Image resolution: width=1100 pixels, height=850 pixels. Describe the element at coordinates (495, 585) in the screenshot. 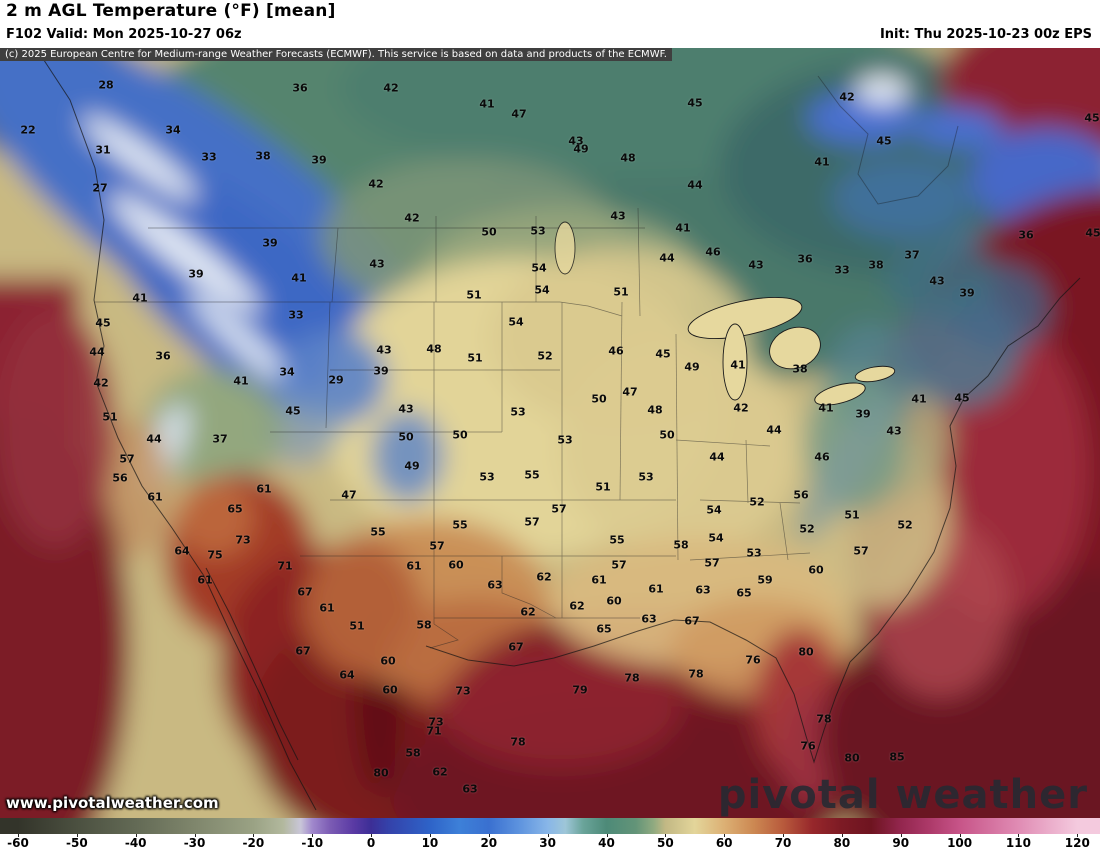

I see `station-value: 63` at that location.